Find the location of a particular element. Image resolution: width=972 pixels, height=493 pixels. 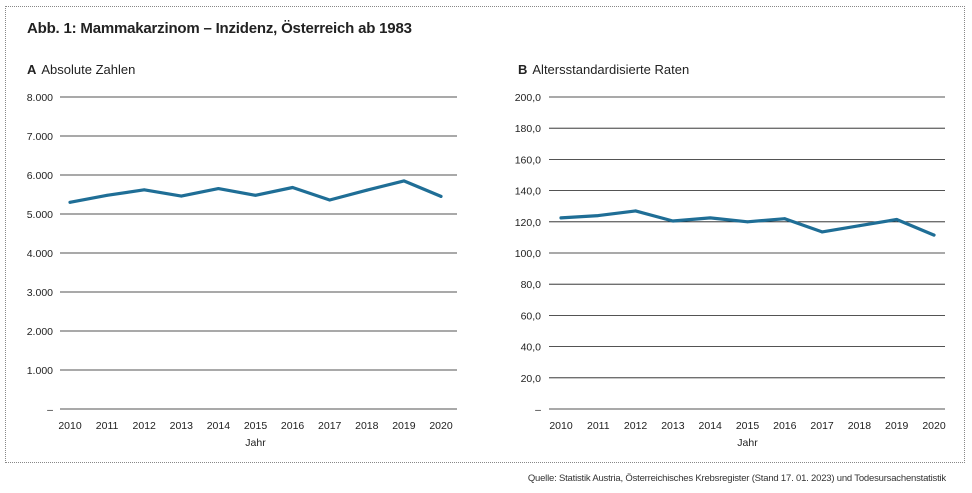

chart-a-ytick-label: – is located at coordinates (50, 410).